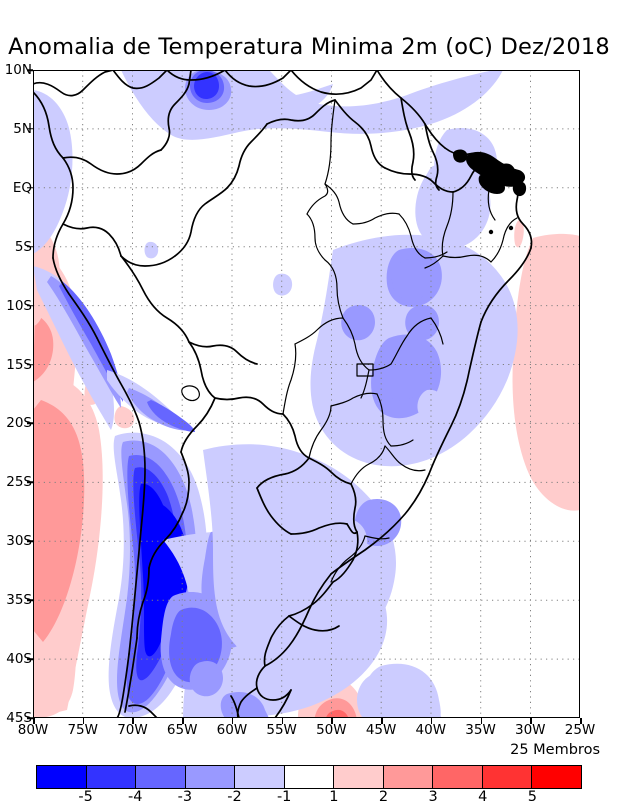 The height and width of the screenshot is (807, 618). What do you see at coordinates (132, 730) in the screenshot?
I see `x-tick-label: 70W` at bounding box center [132, 730].